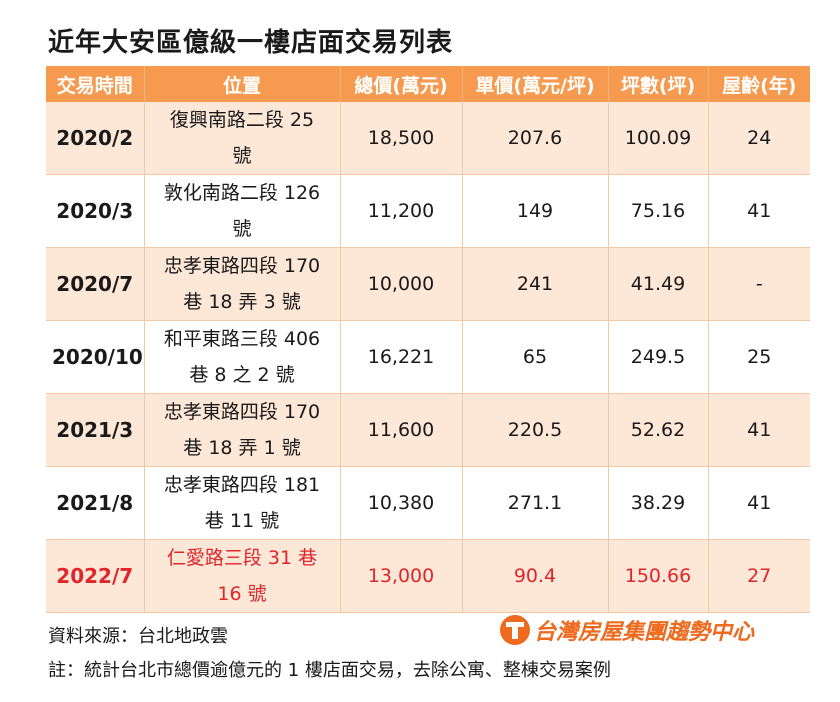  What do you see at coordinates (401, 430) in the screenshot?
I see `cell-total-price: 11,600` at bounding box center [401, 430].